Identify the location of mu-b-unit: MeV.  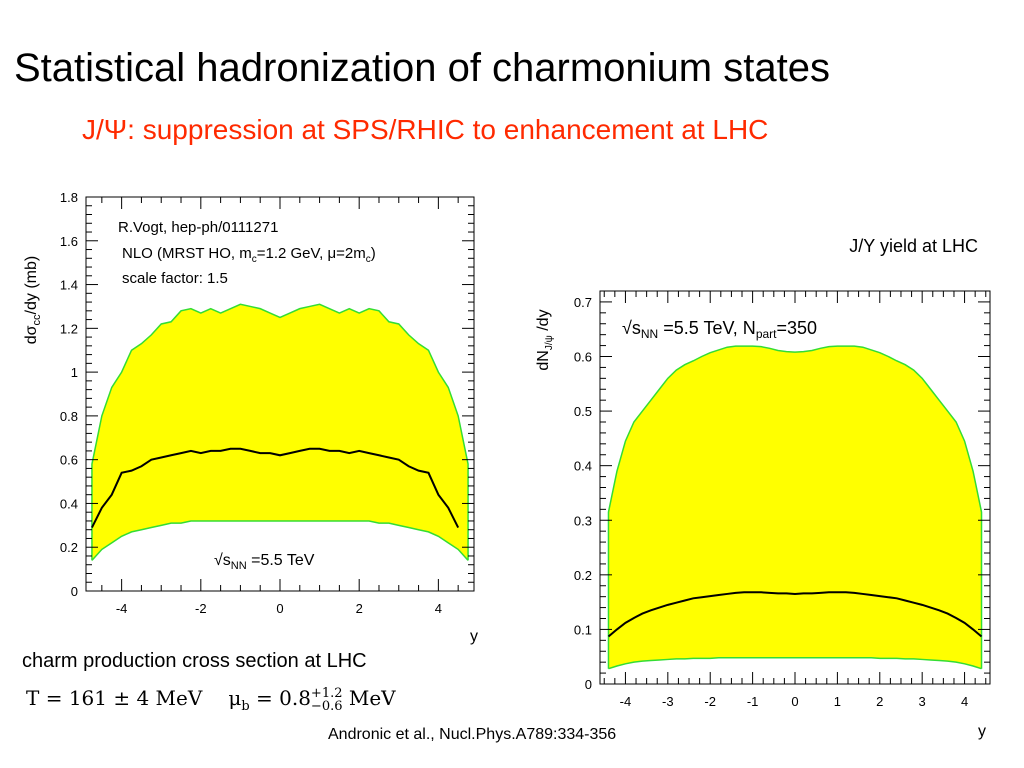
(369, 698).